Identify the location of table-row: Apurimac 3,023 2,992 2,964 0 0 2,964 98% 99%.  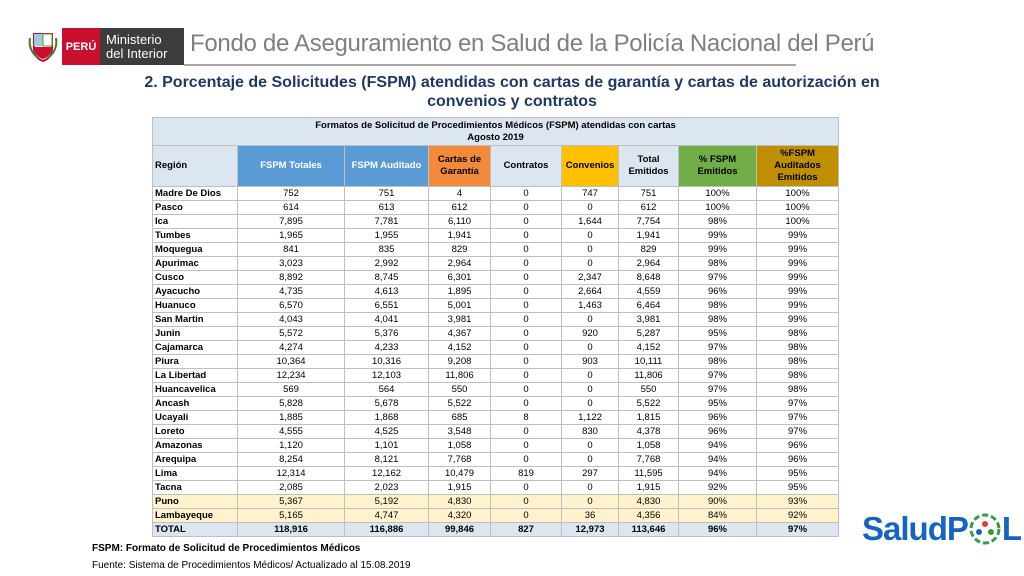
(496, 263).